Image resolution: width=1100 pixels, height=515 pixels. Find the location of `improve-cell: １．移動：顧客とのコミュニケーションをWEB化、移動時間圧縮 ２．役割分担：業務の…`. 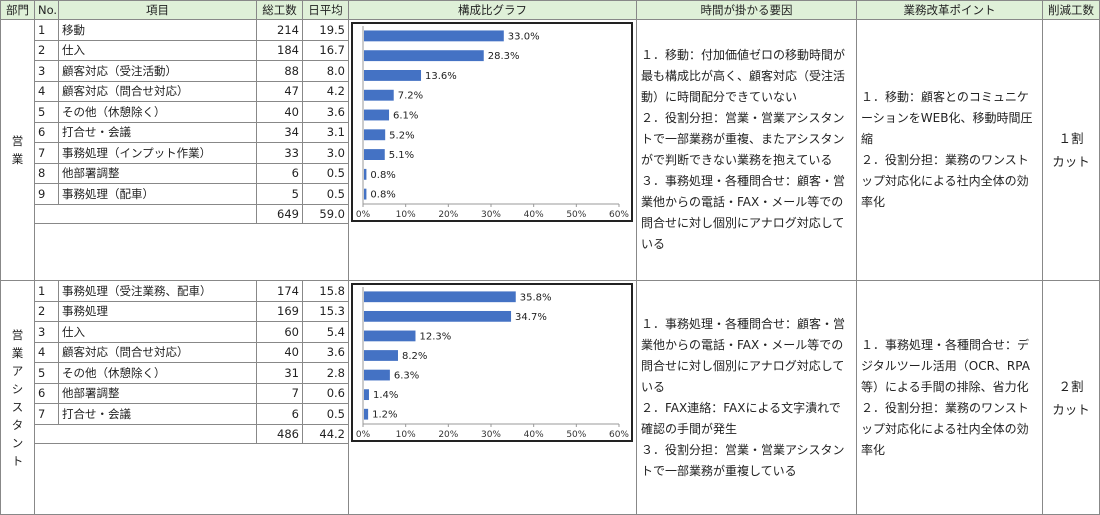

improve-cell: １．移動：顧客とのコミュニケーションをWEB化、移動時間圧縮 ２．役割分担：業務の… is located at coordinates (949, 150).